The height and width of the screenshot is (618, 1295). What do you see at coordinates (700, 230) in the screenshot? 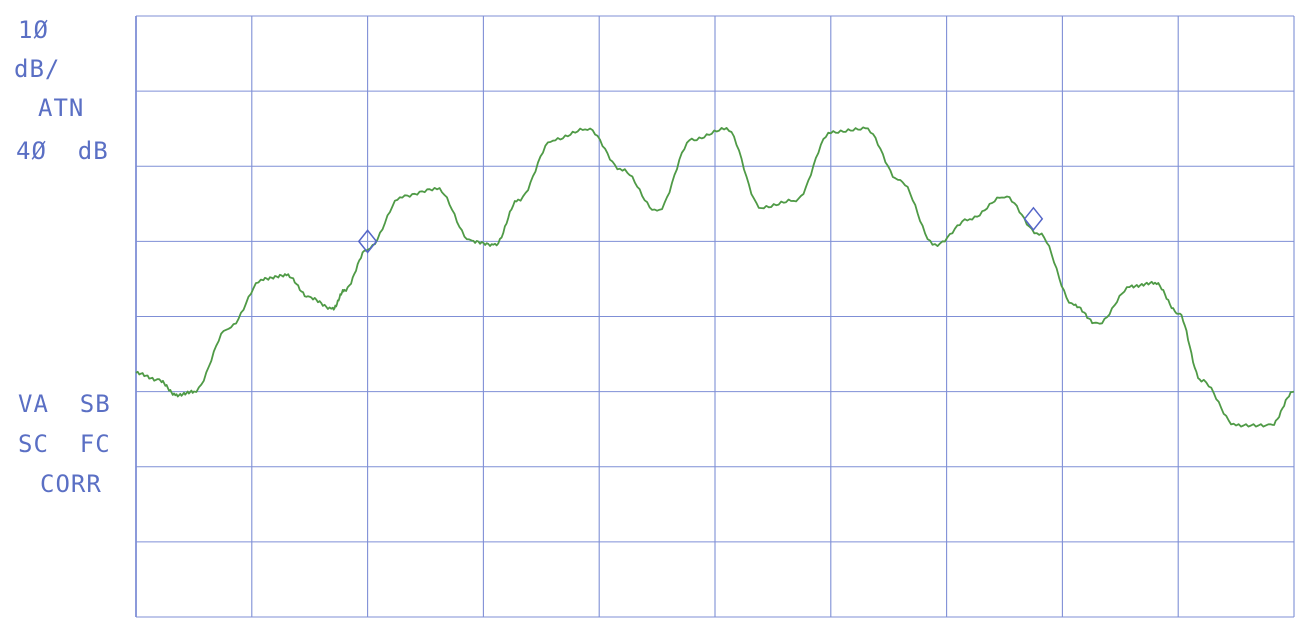
I see `marker-layer` at bounding box center [700, 230].